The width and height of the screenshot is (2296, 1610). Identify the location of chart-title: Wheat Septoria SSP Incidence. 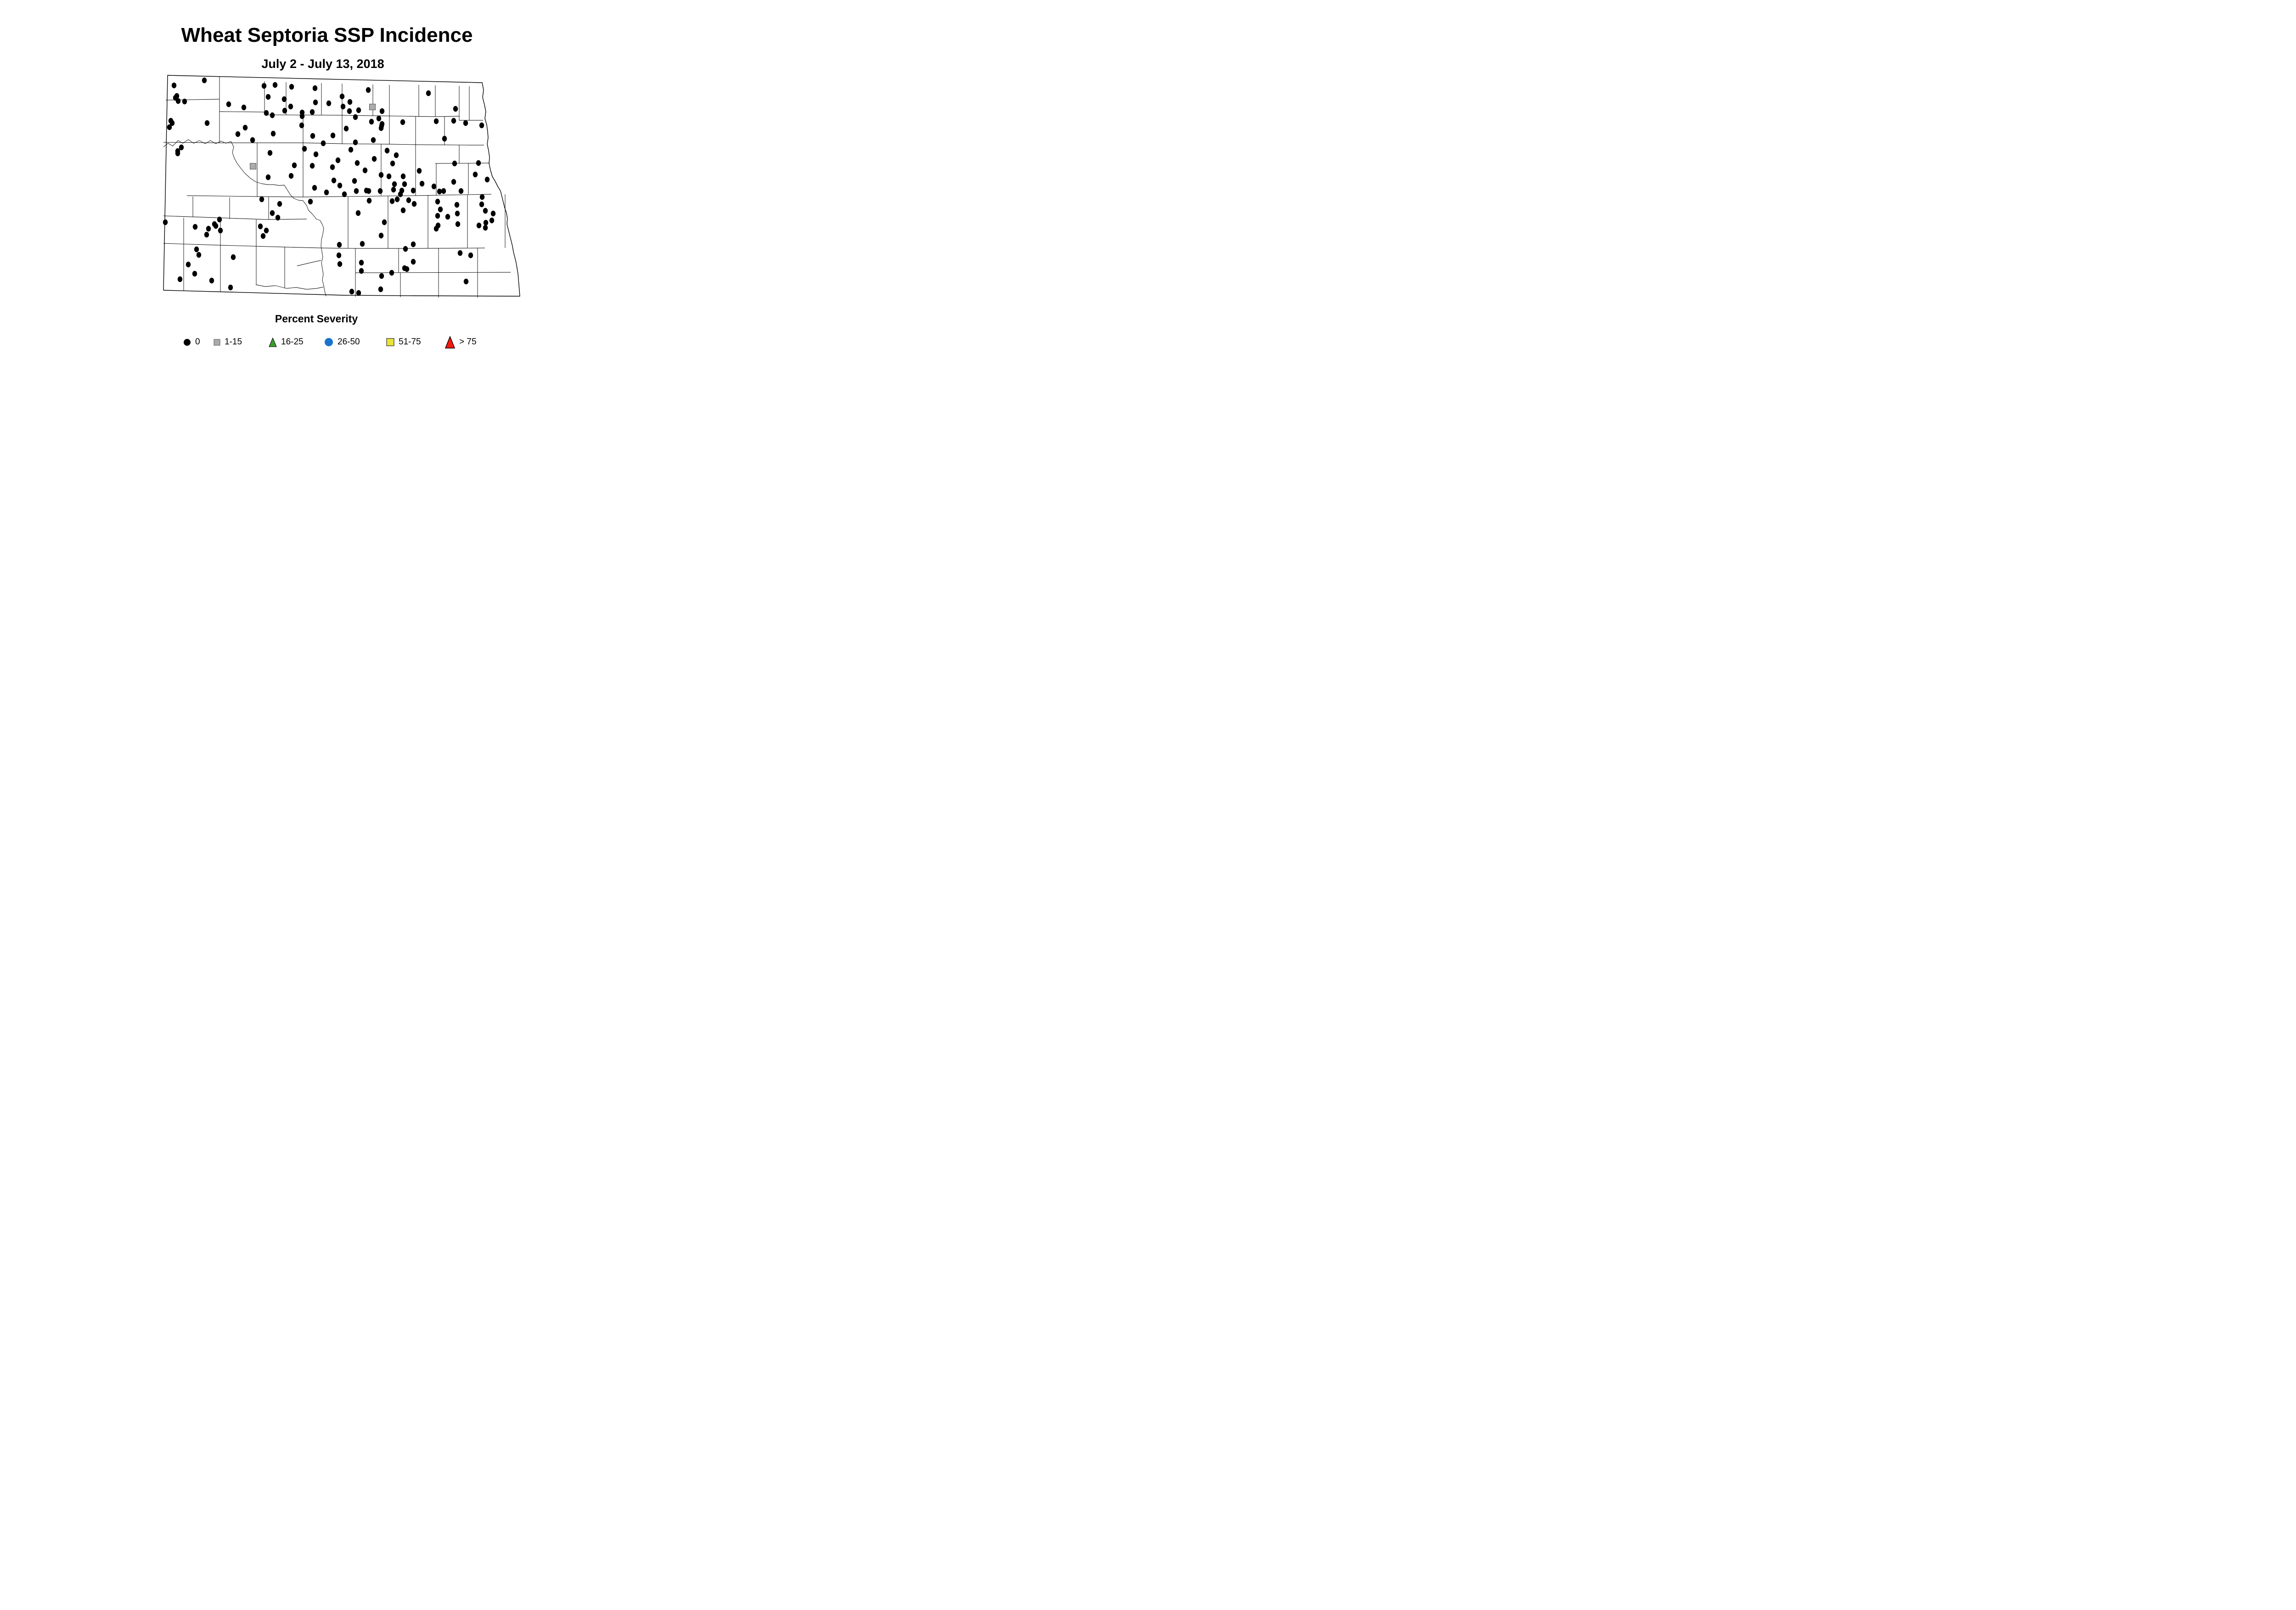
(327, 35).